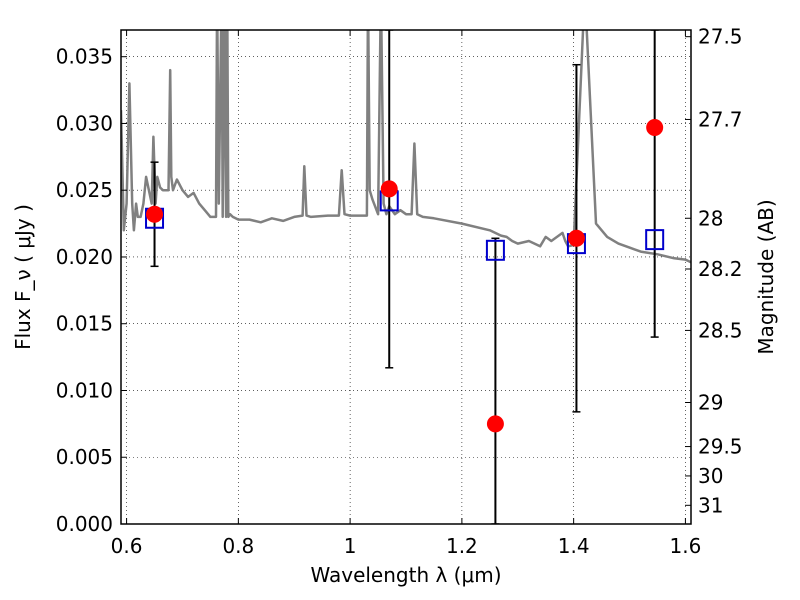 This screenshot has height=600, width=800. Describe the element at coordinates (720, 119) in the screenshot. I see `y2-tick-label: 27.7` at that location.